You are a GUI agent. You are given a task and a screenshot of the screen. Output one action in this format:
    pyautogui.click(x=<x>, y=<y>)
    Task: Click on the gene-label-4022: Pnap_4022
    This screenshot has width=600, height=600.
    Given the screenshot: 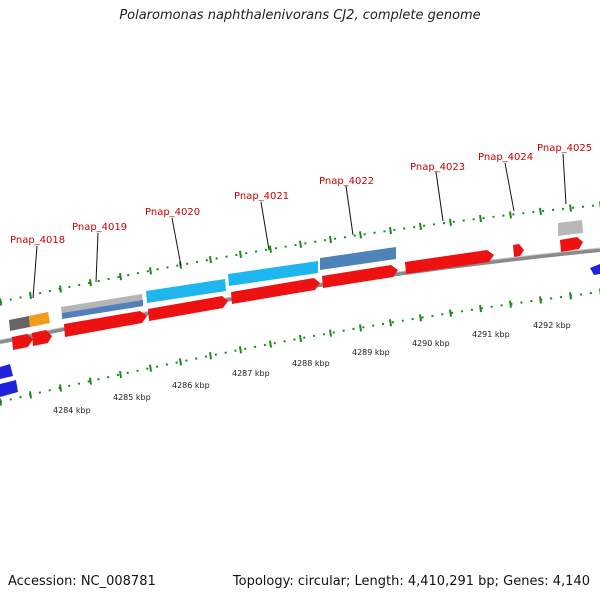 What is the action you would take?
    pyautogui.click(x=346, y=181)
    